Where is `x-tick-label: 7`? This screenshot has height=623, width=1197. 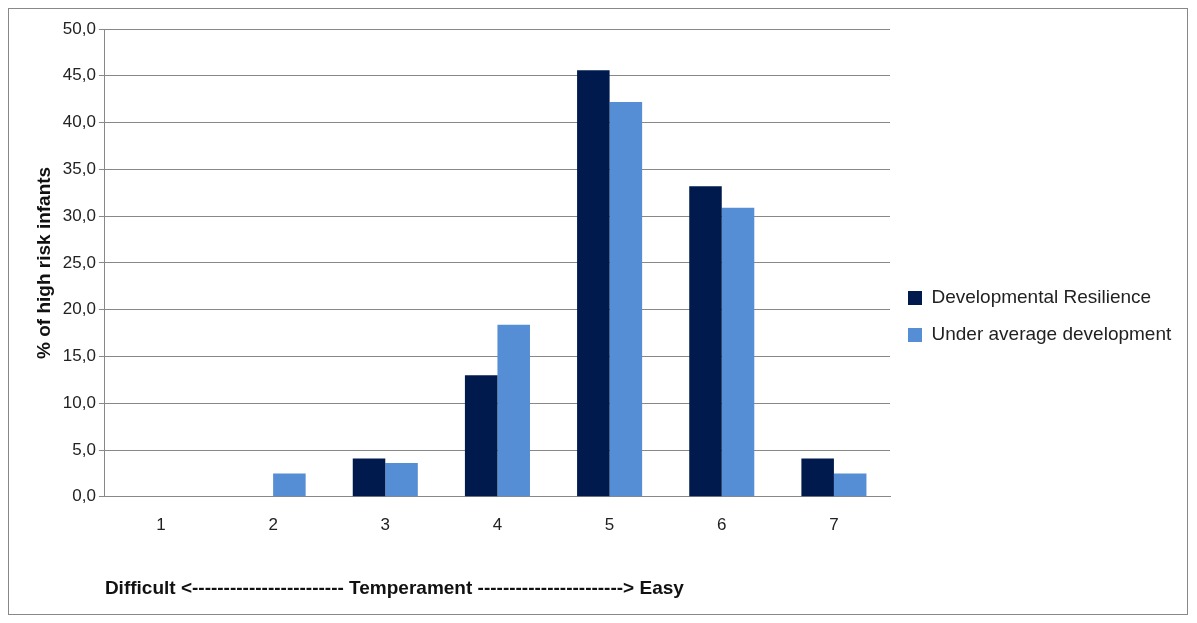 x-tick-label: 7 is located at coordinates (834, 524).